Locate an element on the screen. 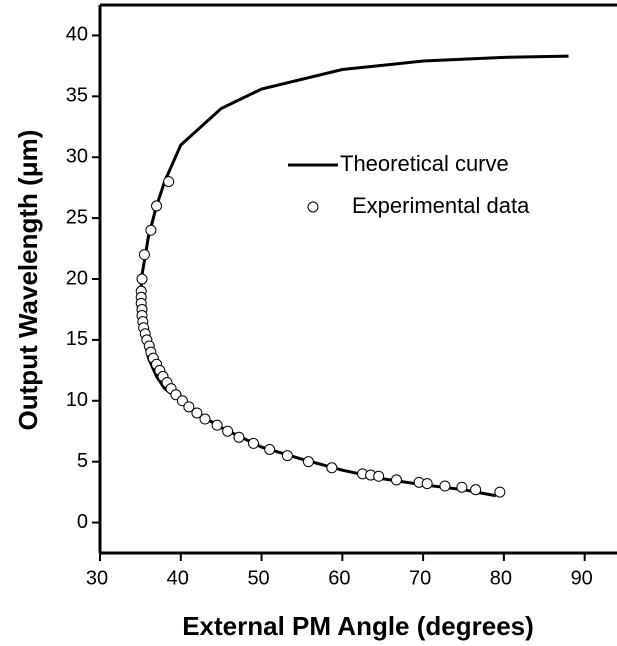 The image size is (617, 646). y-tick-label: 5 is located at coordinates (82, 461).